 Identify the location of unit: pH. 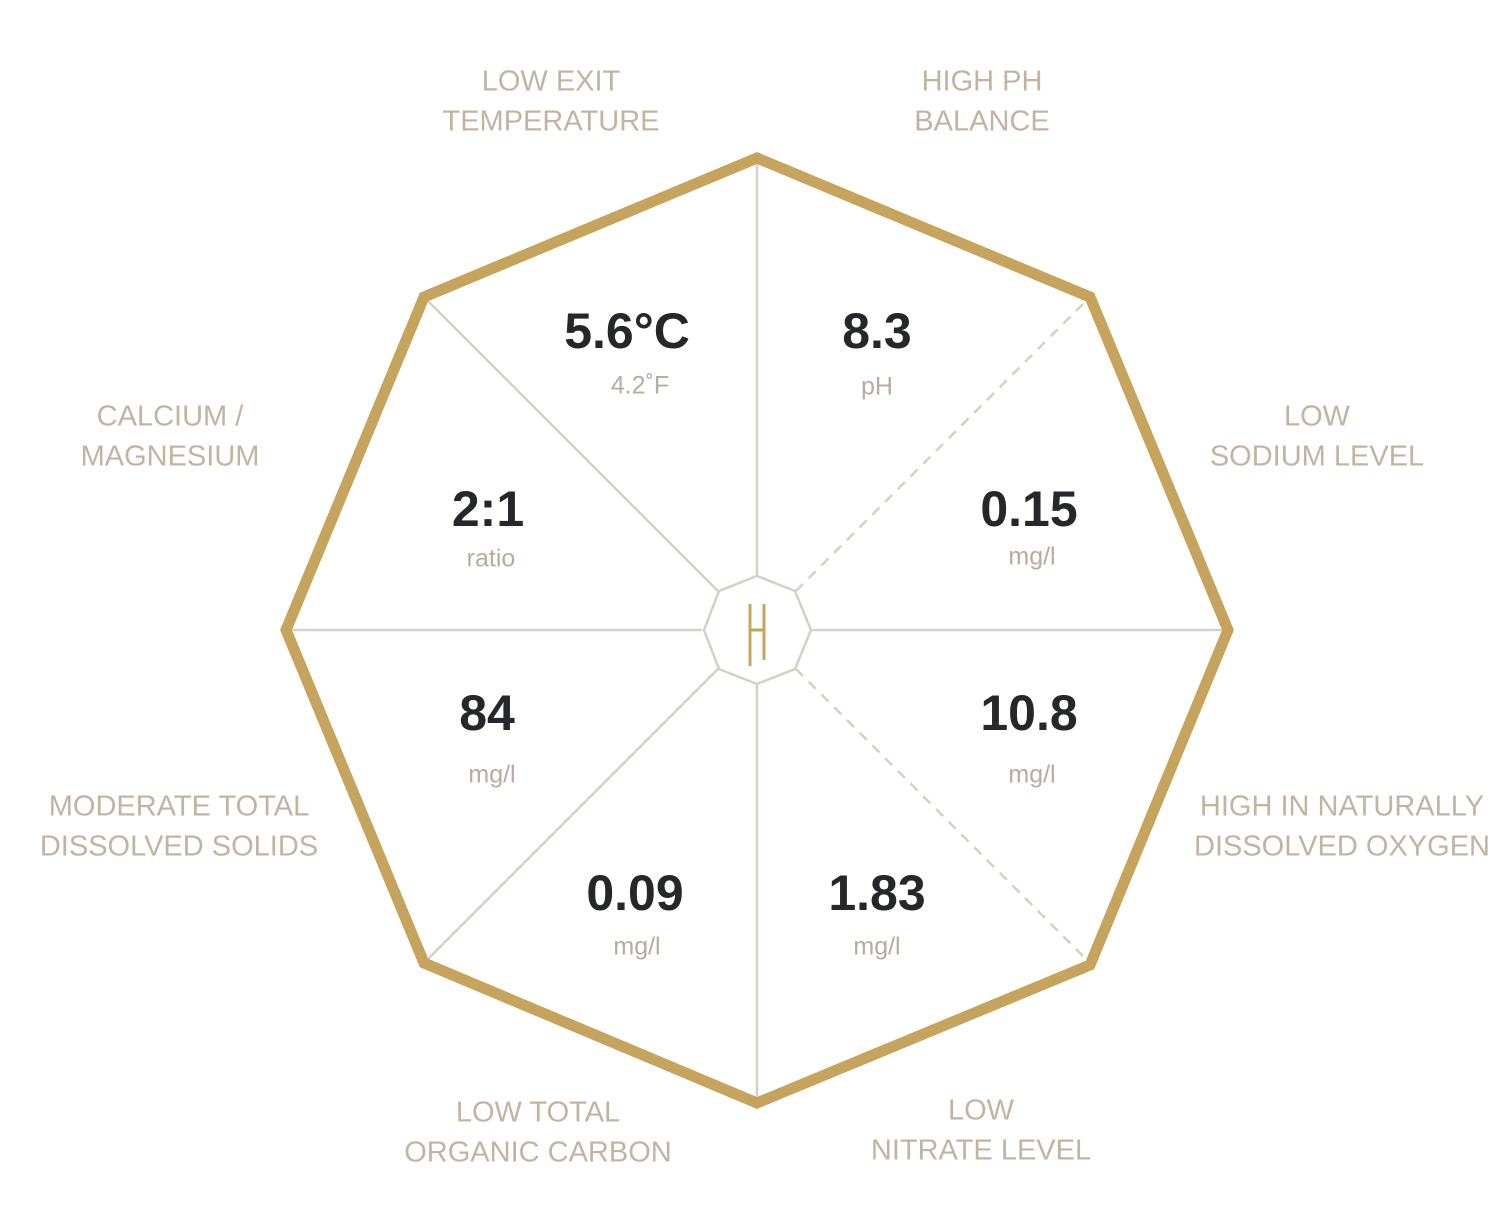
(877, 387).